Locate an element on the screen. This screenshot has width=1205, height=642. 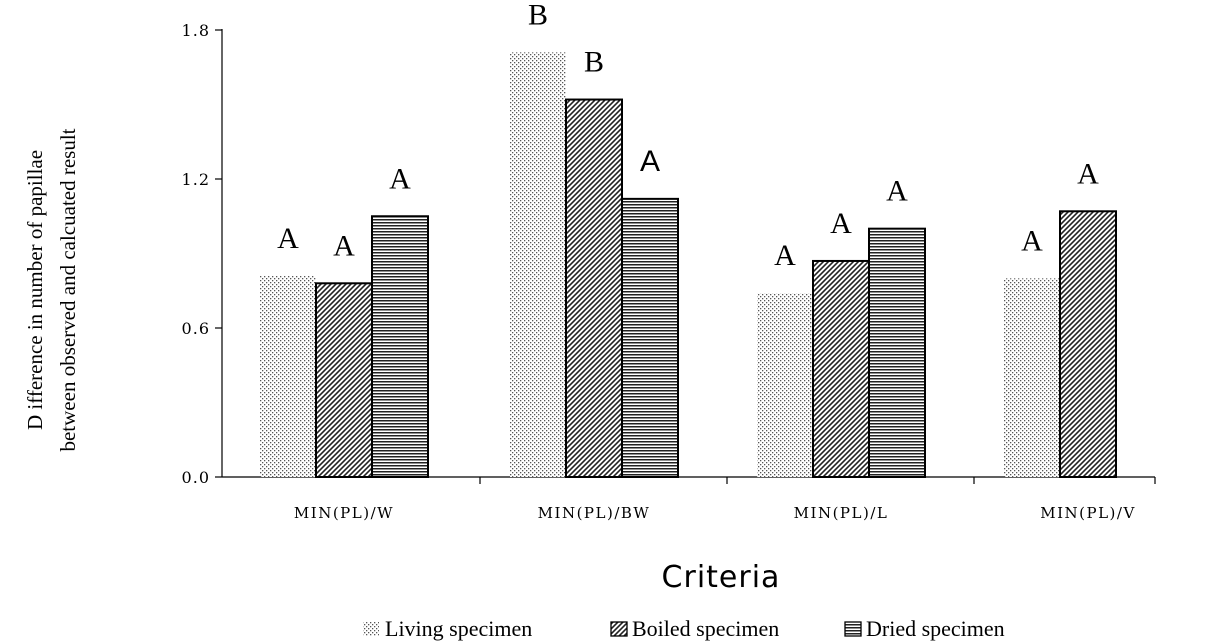
y-axis-title-line: between observed and calcuated result is located at coordinates (68, 289).